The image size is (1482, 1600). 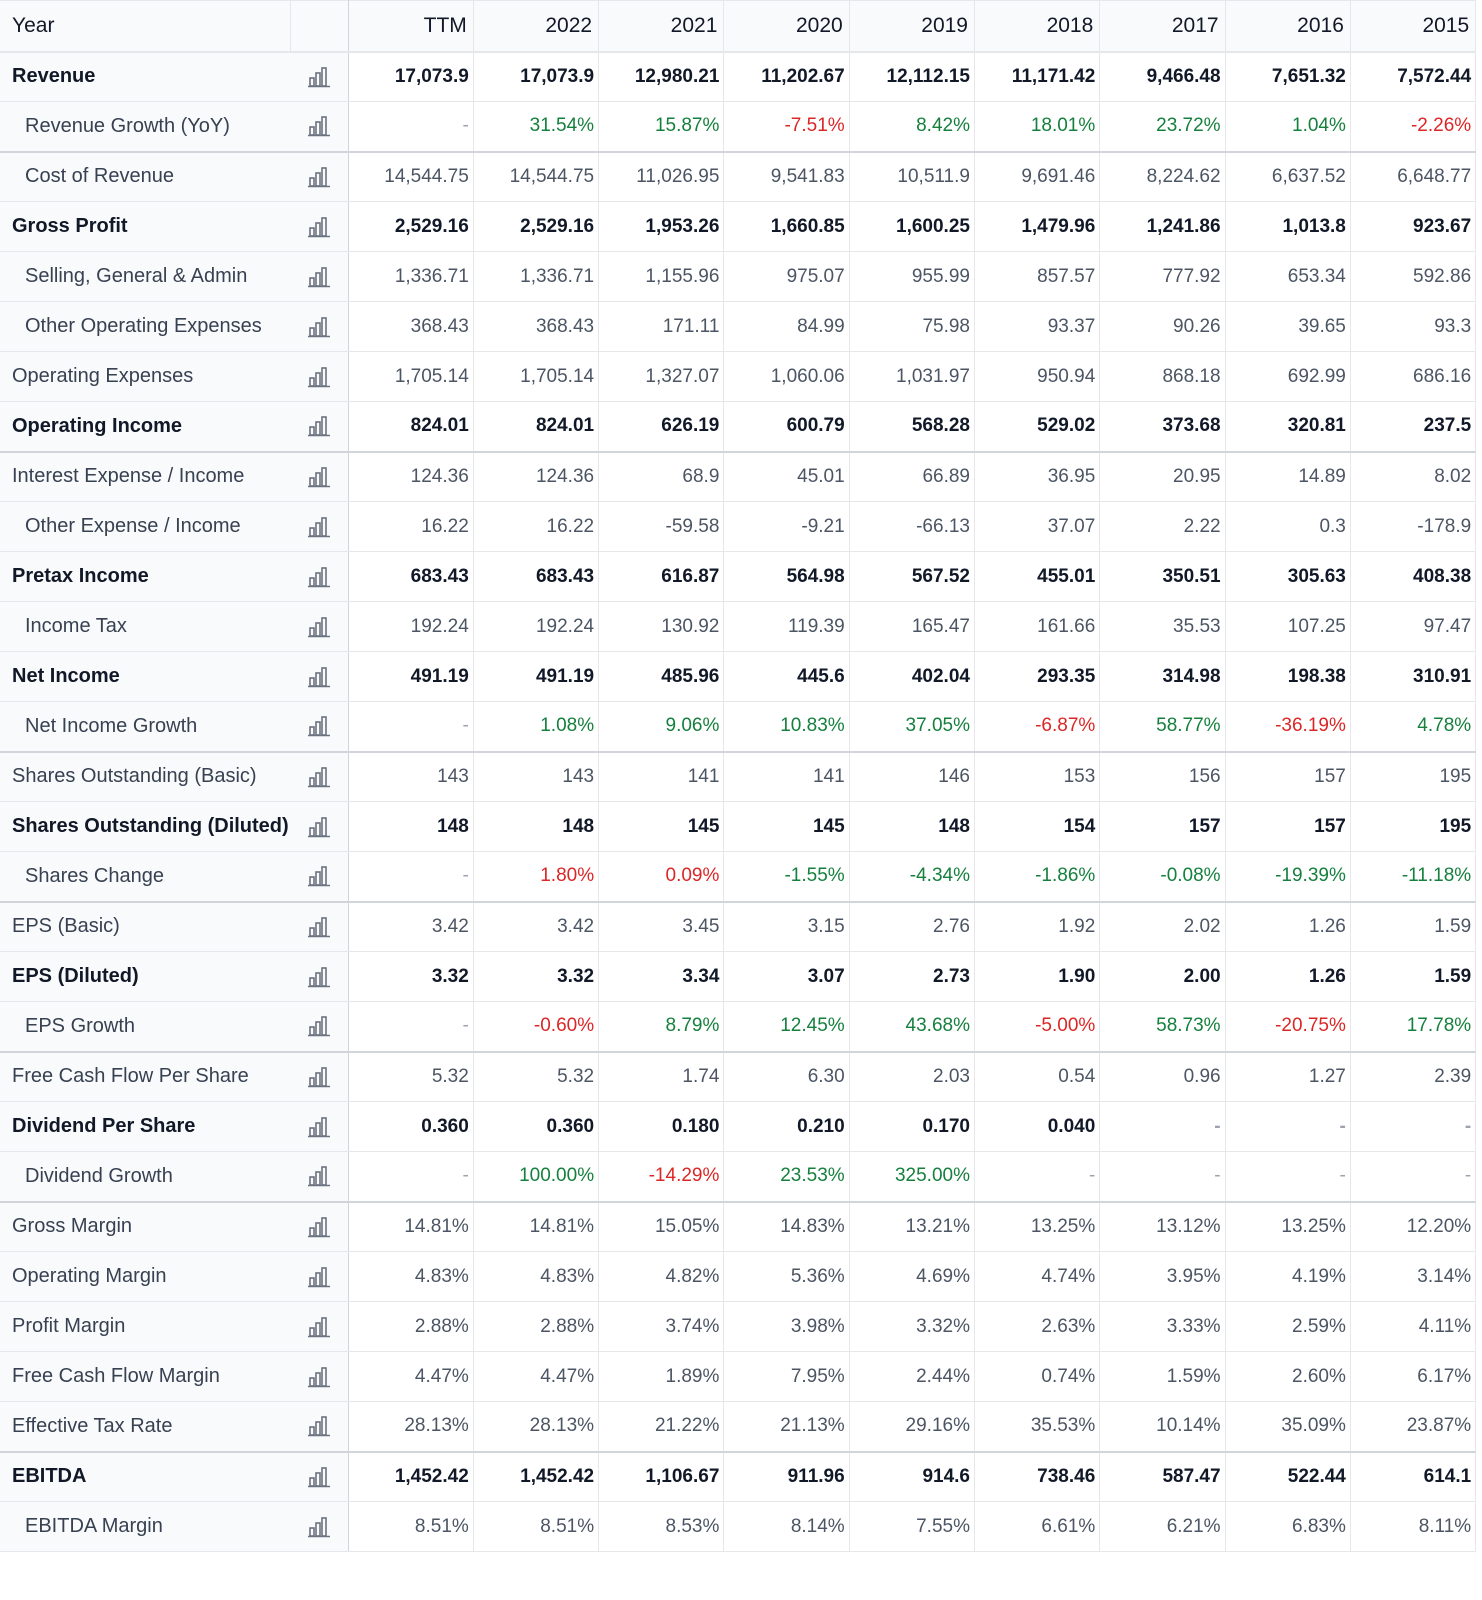 What do you see at coordinates (661, 76) in the screenshot?
I see `table-cell: 12,980.21` at bounding box center [661, 76].